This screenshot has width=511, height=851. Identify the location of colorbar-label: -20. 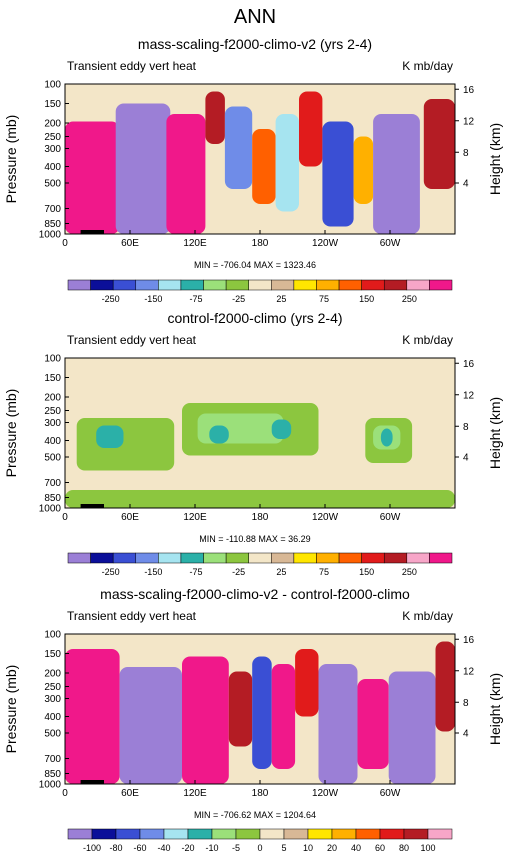
(187, 847).